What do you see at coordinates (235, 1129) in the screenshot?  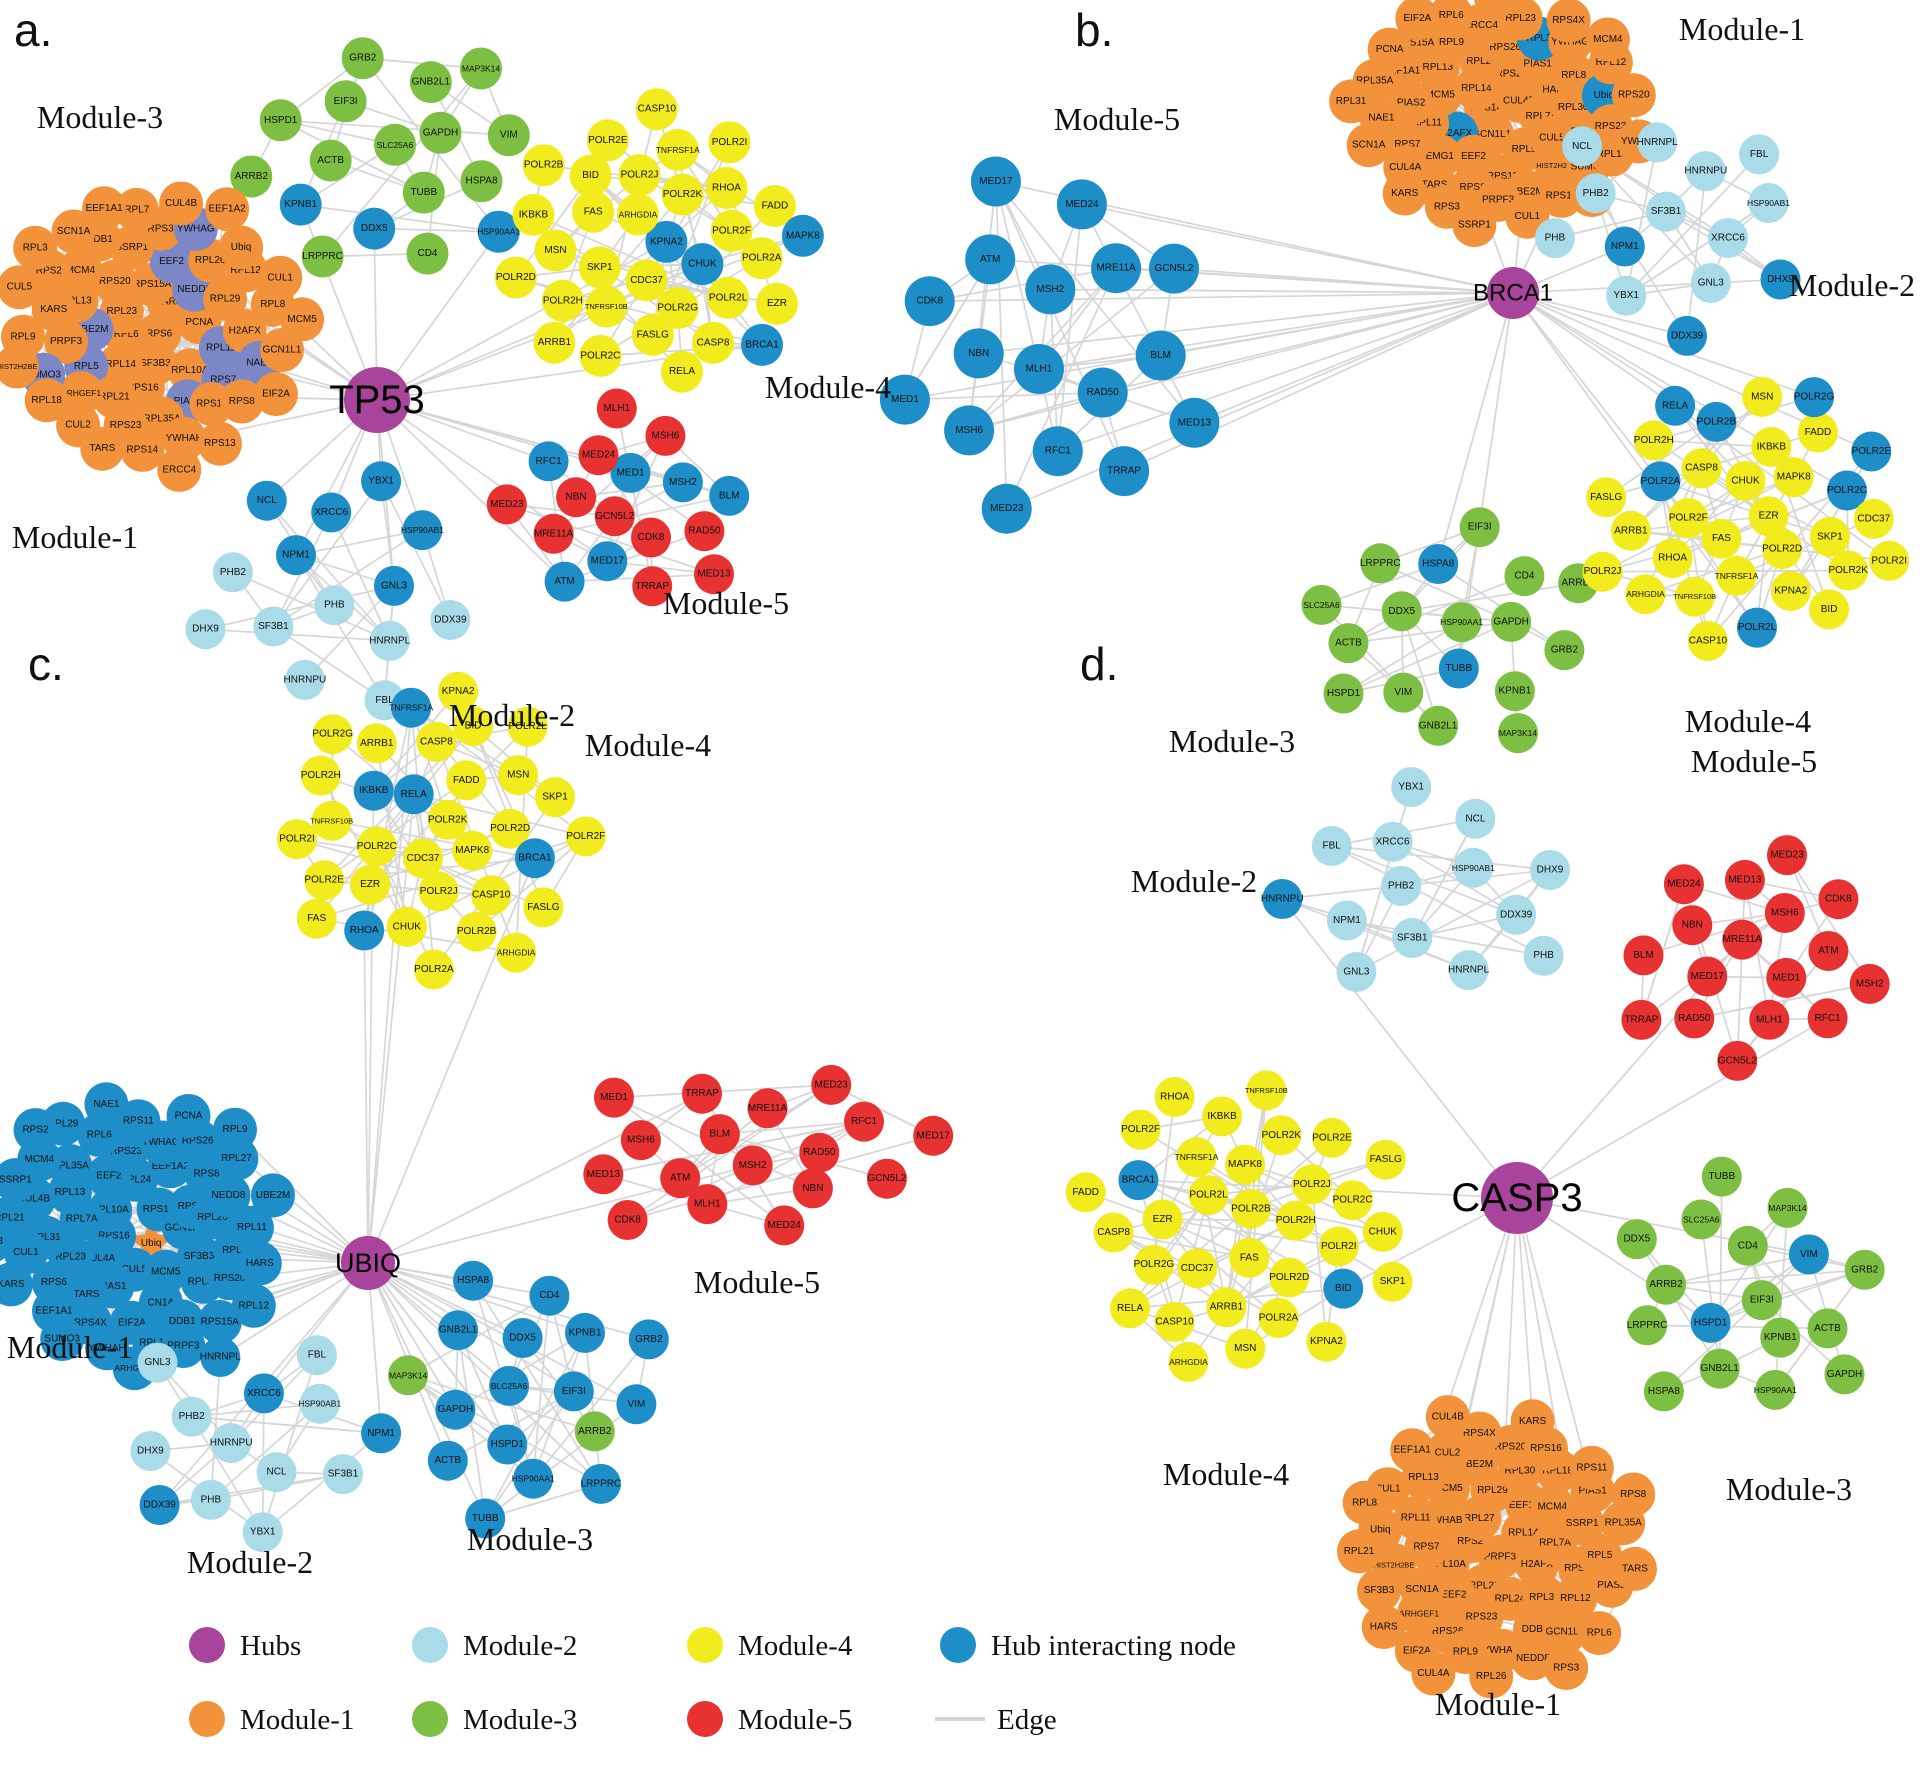 I see `node-rpl9: RPL9` at bounding box center [235, 1129].